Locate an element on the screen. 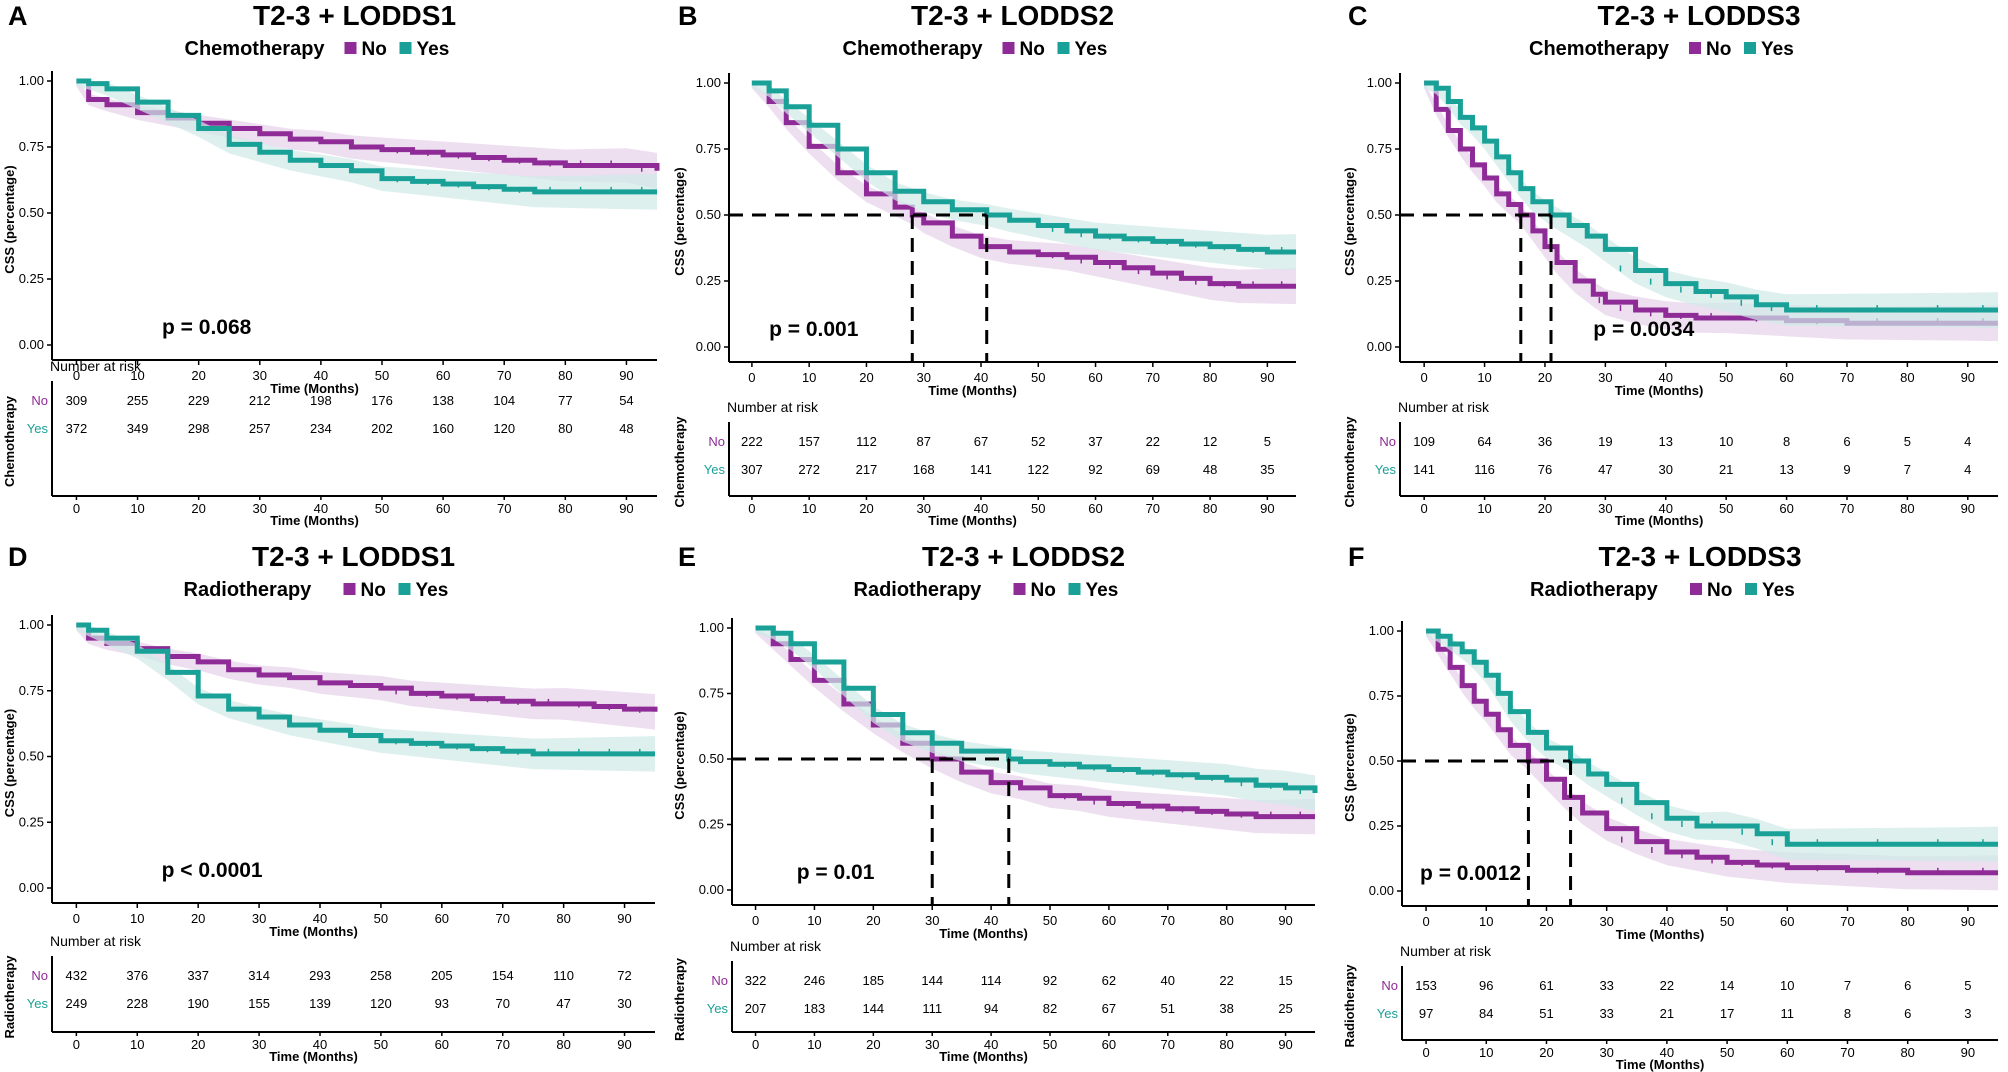 This screenshot has width=2008, height=1072. risk-count-yes: 257 is located at coordinates (260, 428).